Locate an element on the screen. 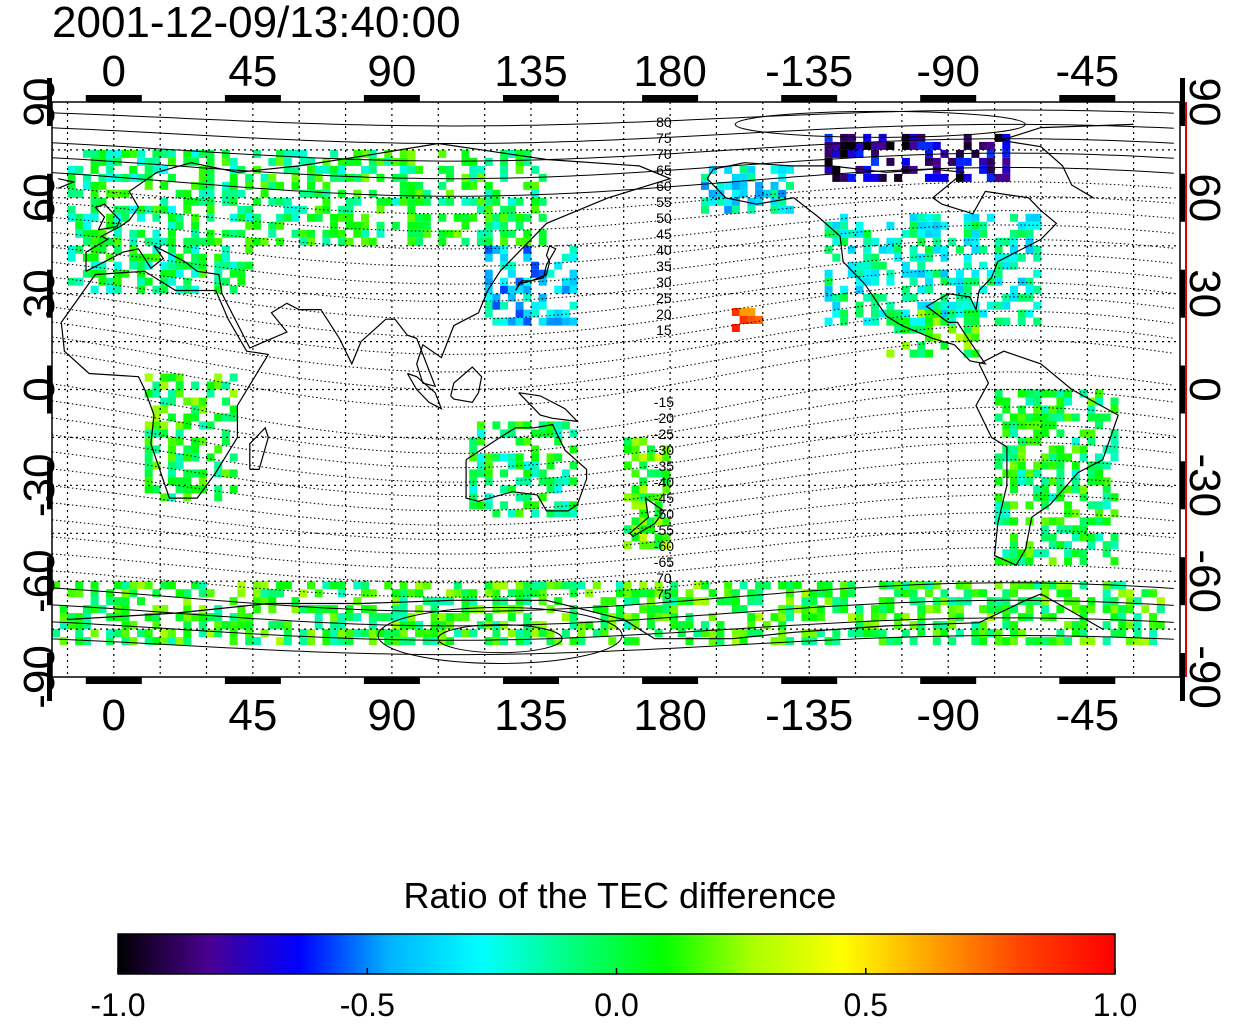  contour-line is located at coordinates (613, 533).